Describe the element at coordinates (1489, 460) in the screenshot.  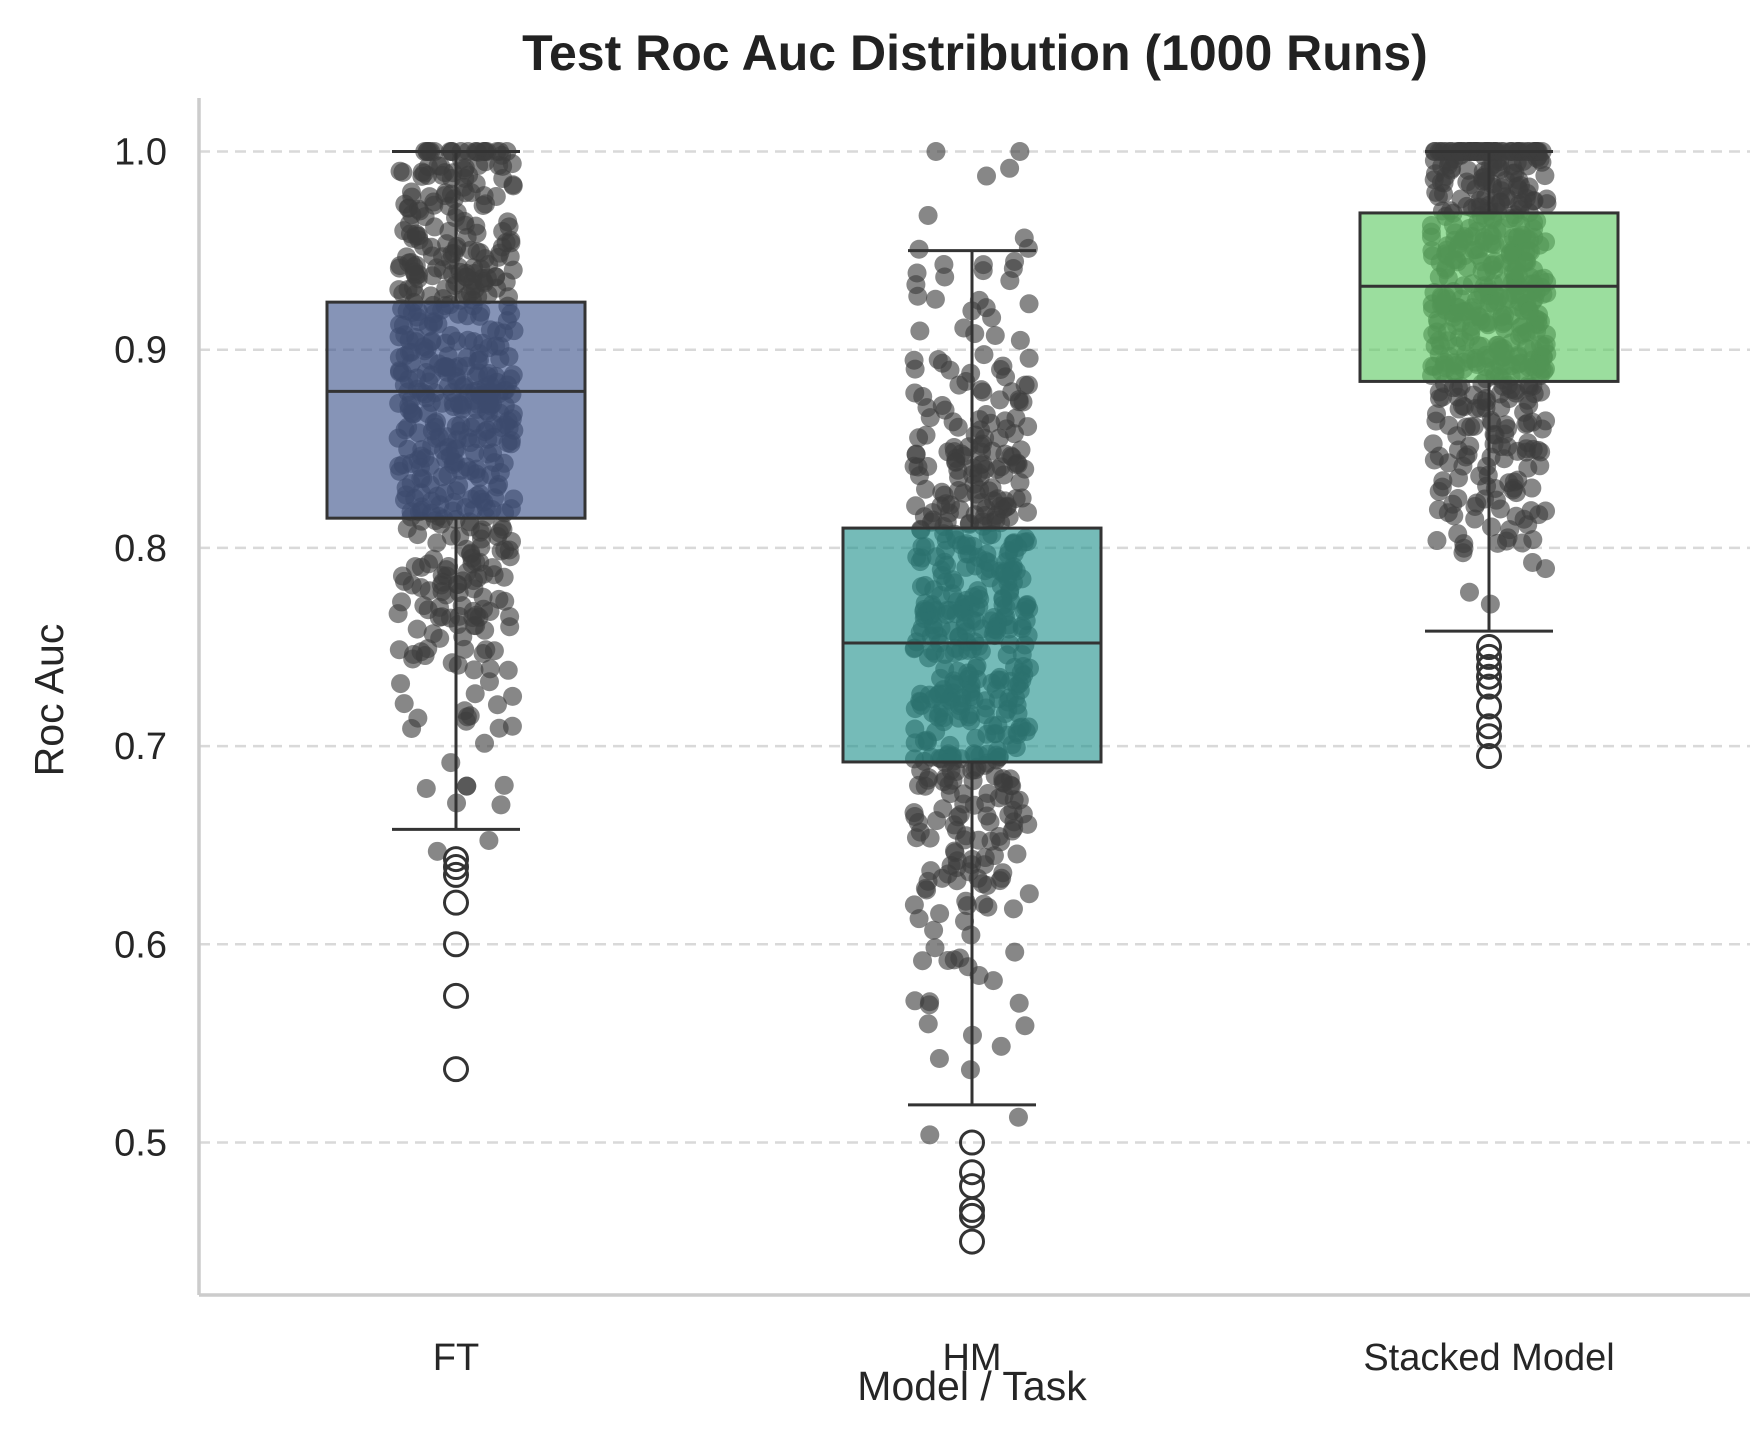
I see `box-group-stacked-model` at that location.